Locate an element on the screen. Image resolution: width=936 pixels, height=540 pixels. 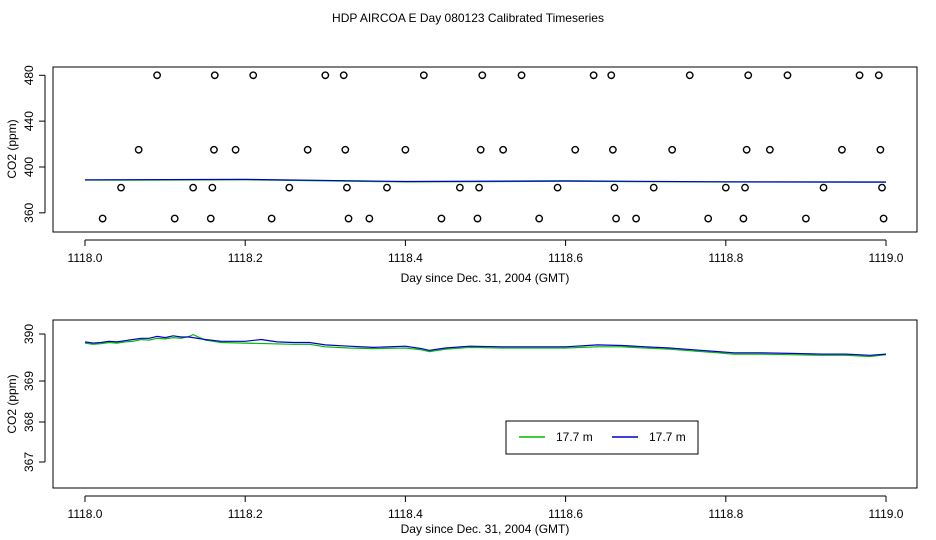
x-axis-top: 1118.0 1118.2 1118.4 1118.6 1118.8 1119.0 is located at coordinates (486, 252).